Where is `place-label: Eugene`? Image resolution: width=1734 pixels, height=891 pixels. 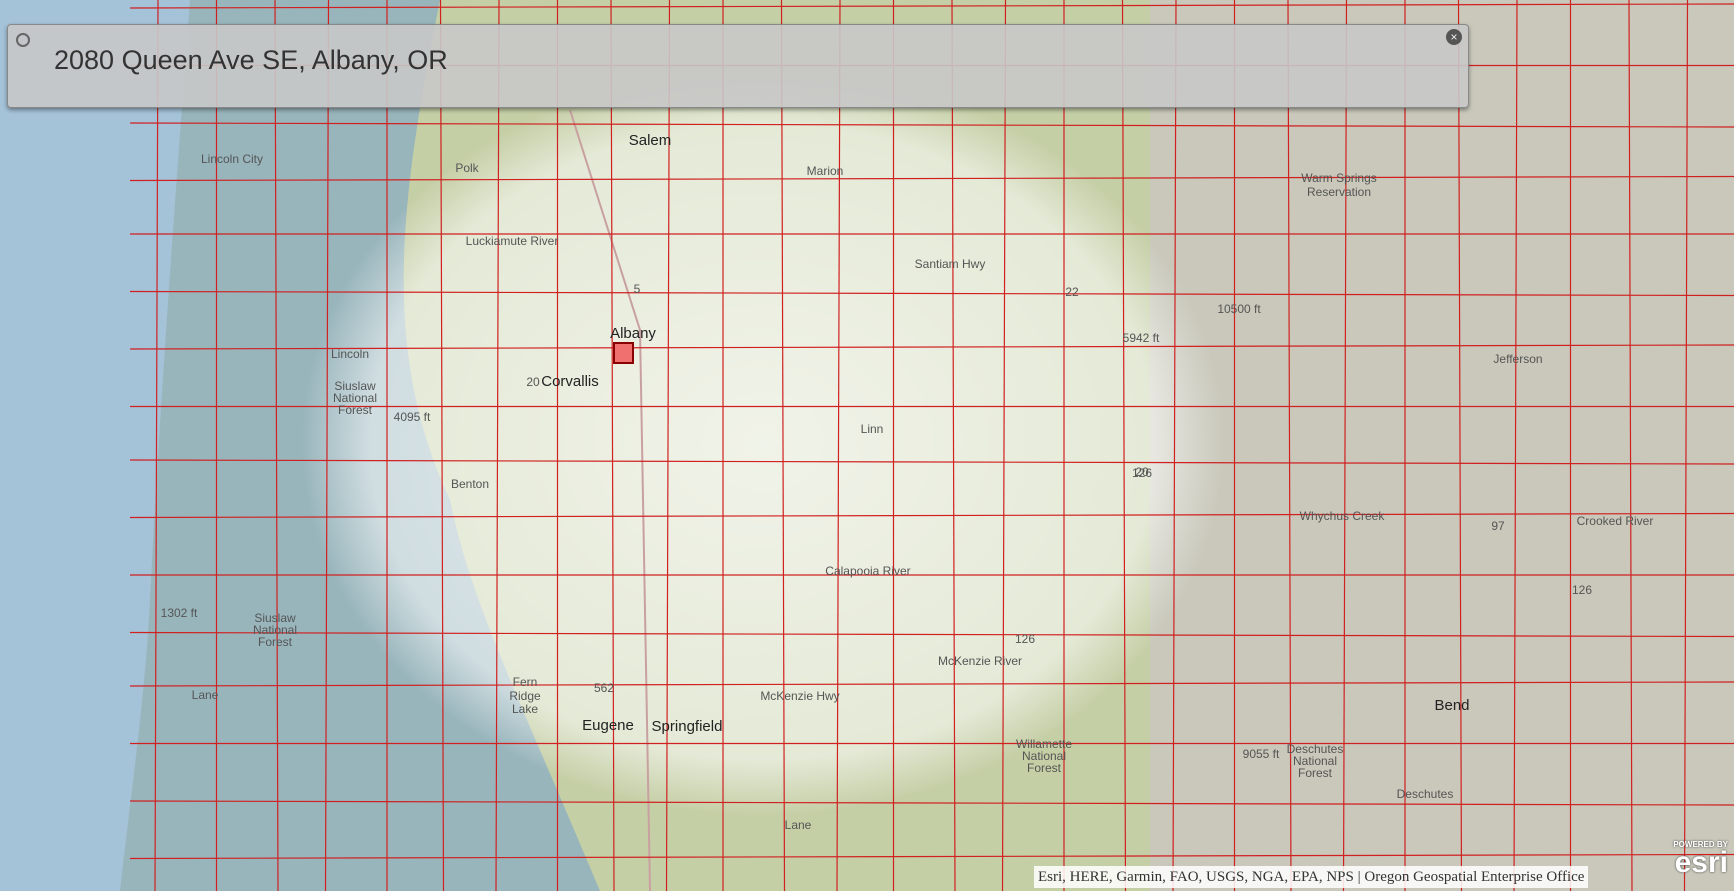 place-label: Eugene is located at coordinates (608, 725).